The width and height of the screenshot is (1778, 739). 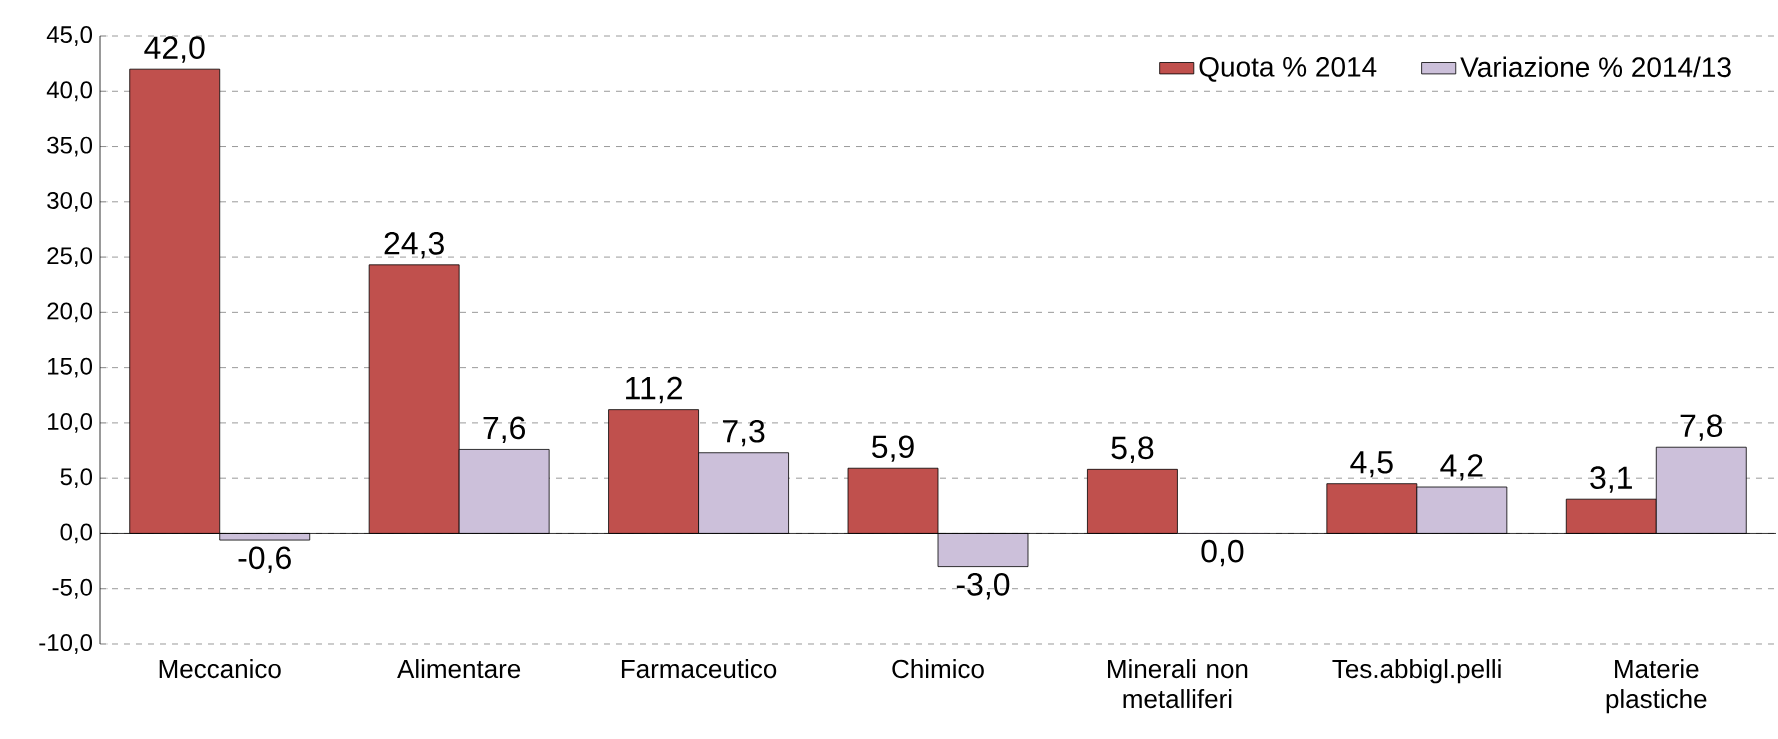 What do you see at coordinates (1416, 671) in the screenshot?
I see `x-tick-label: Tes.abbigl.pelli` at bounding box center [1416, 671].